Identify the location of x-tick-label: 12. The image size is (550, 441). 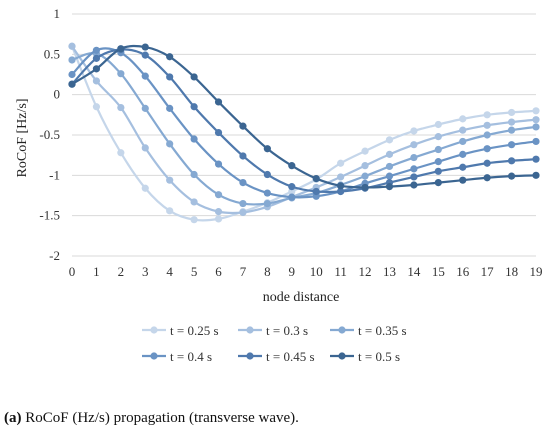
(365, 271).